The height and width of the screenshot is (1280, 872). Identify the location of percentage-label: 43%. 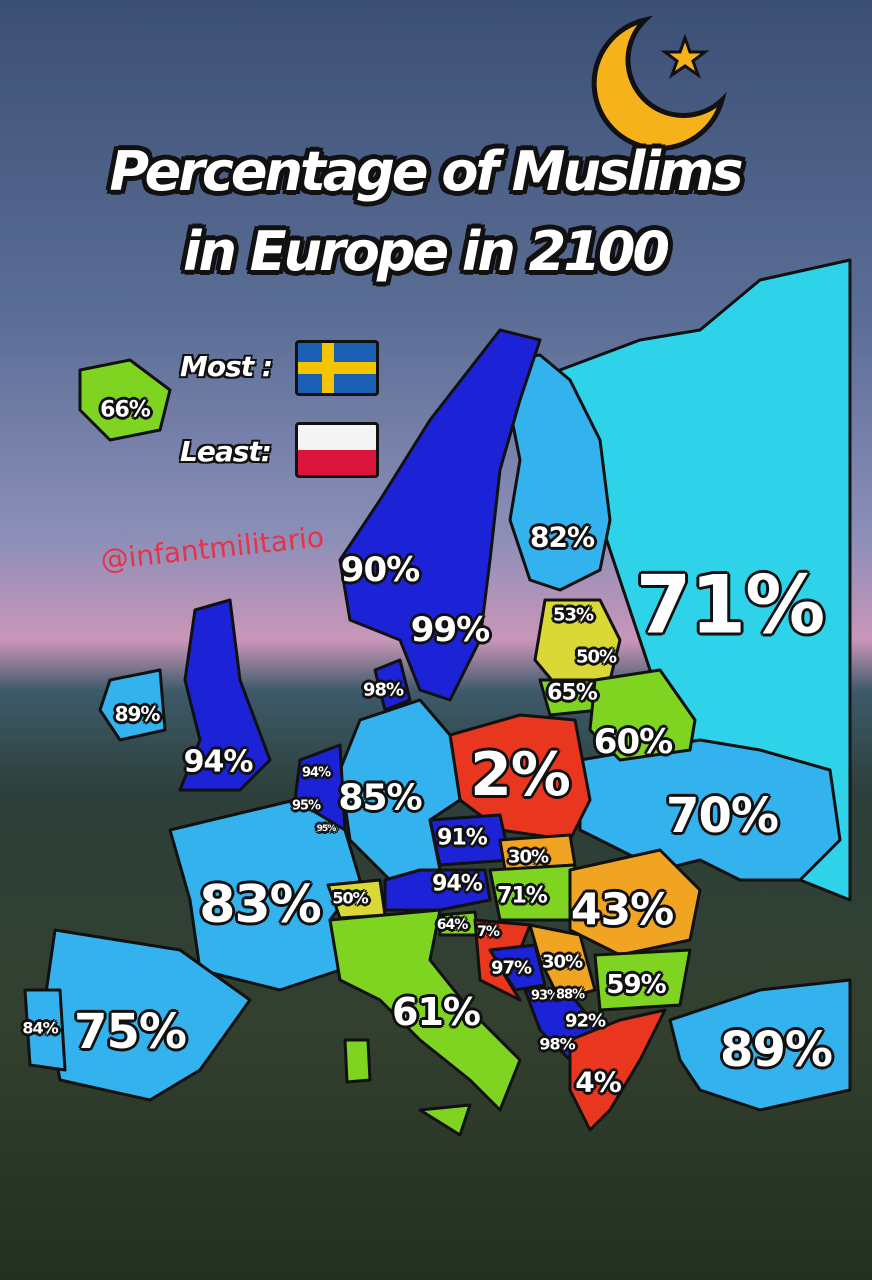
(622, 910).